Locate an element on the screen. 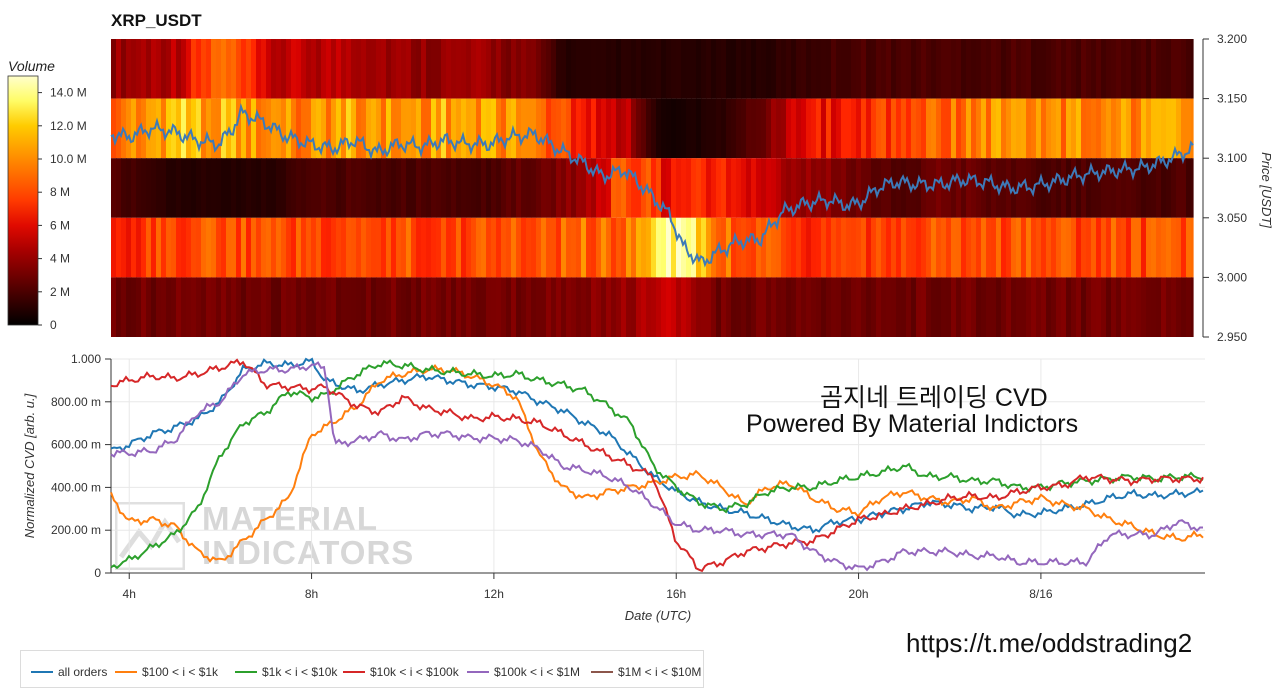  legend-item: $1M < i < $10M is located at coordinates (646, 672).